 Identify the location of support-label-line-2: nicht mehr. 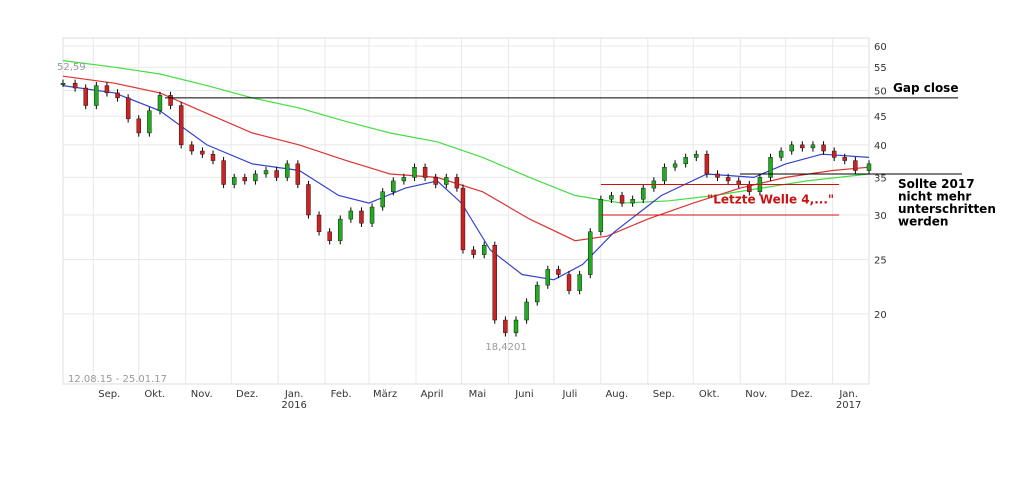
(934, 196).